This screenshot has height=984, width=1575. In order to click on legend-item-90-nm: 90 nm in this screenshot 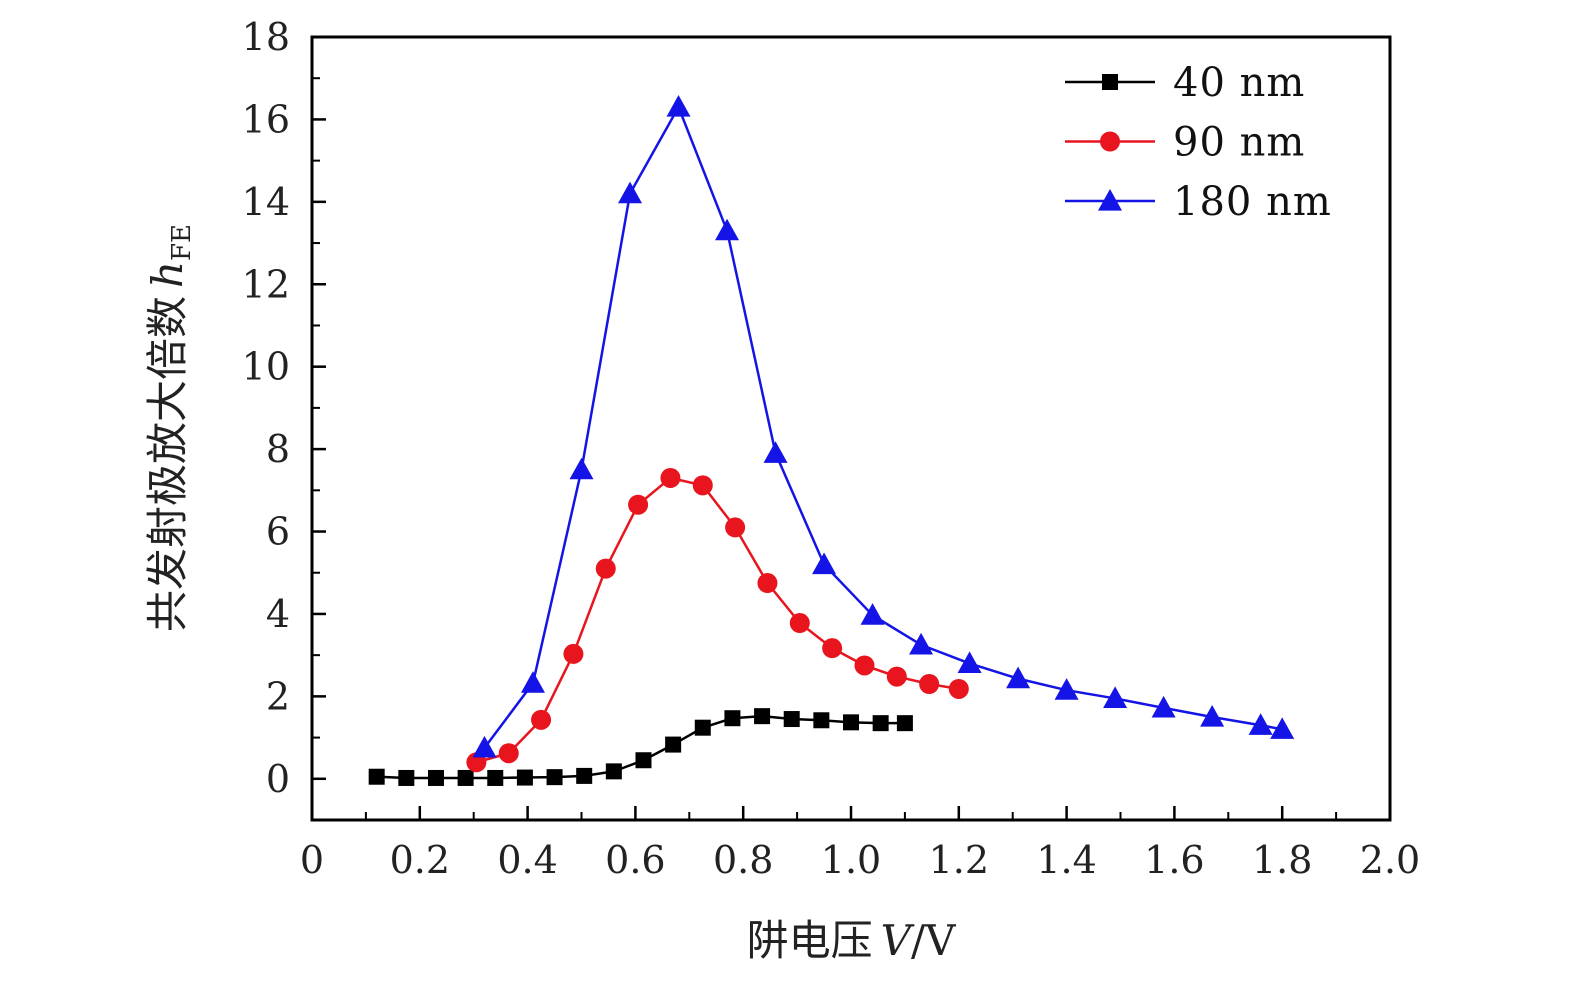, I will do `click(1185, 143)`.